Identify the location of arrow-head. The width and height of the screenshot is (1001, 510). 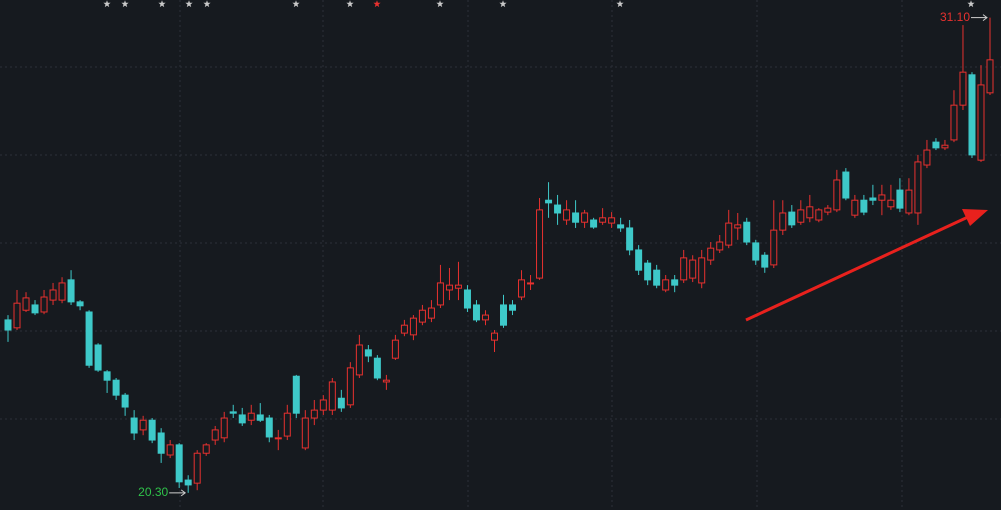
(975, 217).